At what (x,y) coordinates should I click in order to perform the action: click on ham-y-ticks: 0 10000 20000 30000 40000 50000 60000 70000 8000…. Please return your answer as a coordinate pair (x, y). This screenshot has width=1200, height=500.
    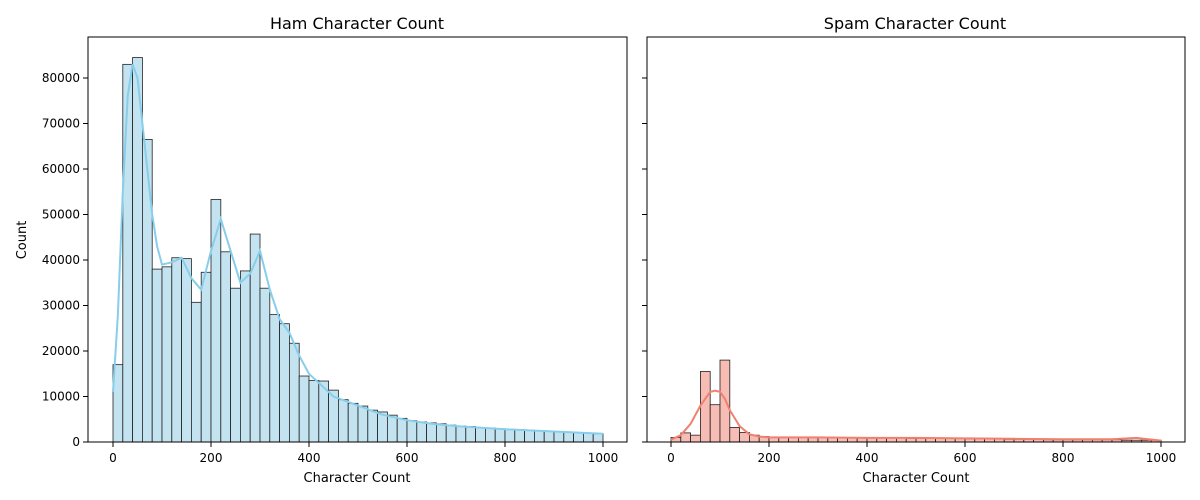
    Looking at the image, I should click on (65, 260).